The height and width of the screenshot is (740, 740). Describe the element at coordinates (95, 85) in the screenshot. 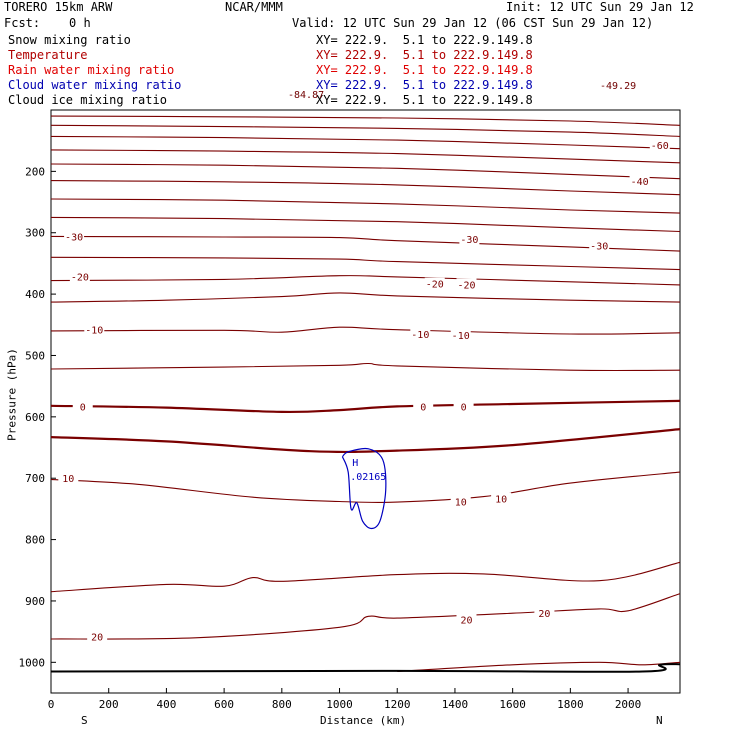

I see `legend-field-cloud-water: Cloud water mixing ratio` at that location.